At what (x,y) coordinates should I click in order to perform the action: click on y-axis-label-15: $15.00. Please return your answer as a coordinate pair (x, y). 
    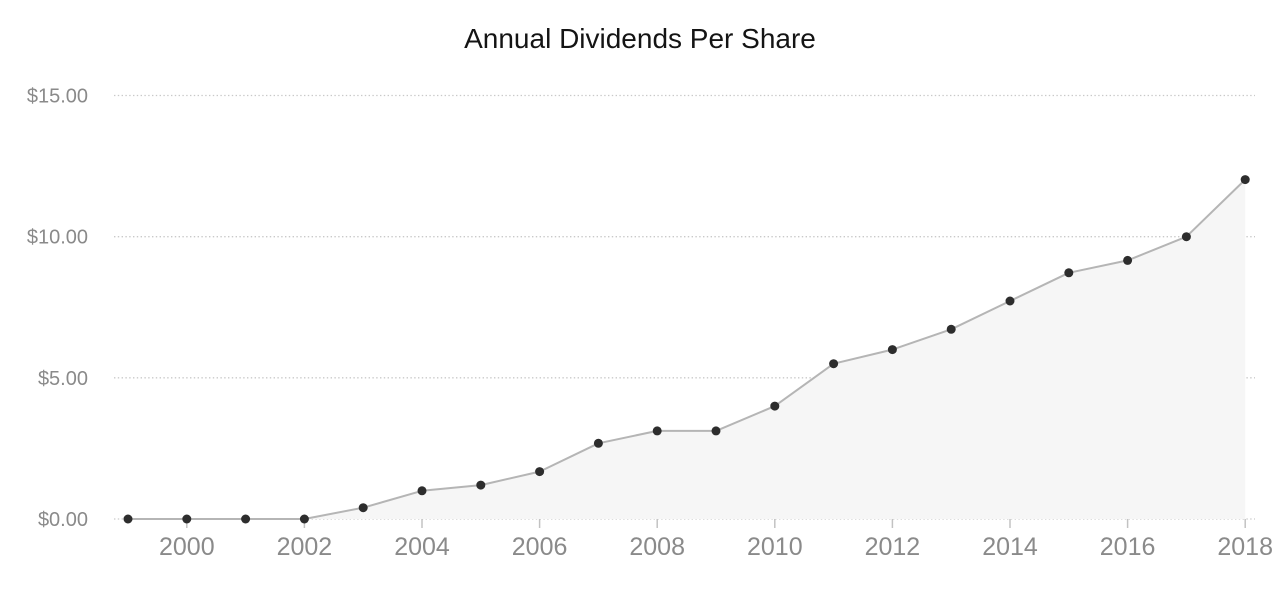
    Looking at the image, I should click on (57, 97).